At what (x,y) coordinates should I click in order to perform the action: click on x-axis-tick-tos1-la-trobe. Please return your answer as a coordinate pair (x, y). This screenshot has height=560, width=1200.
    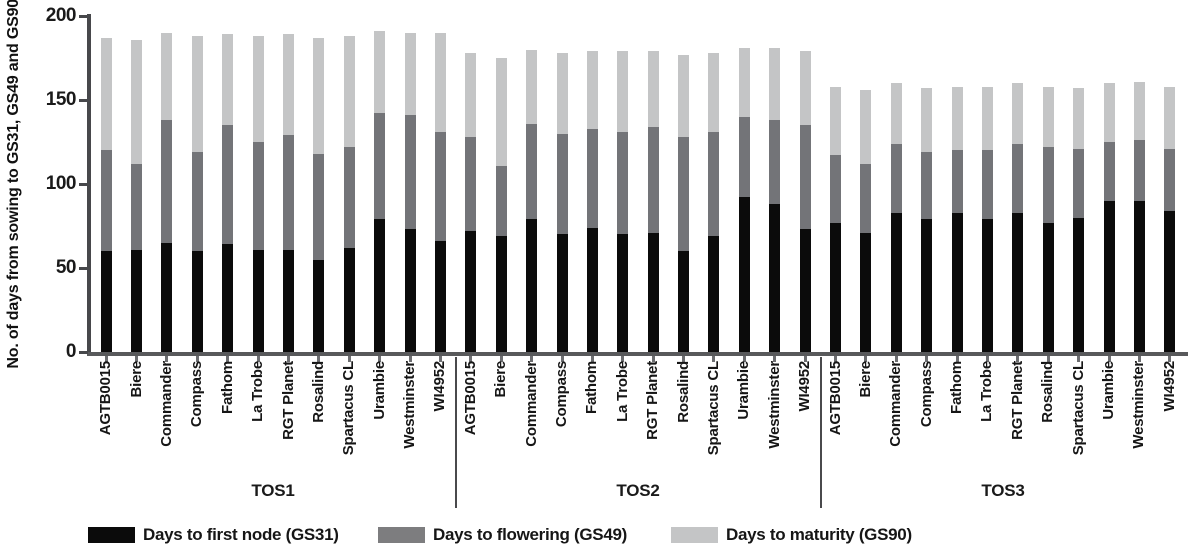
    Looking at the image, I should click on (258, 359).